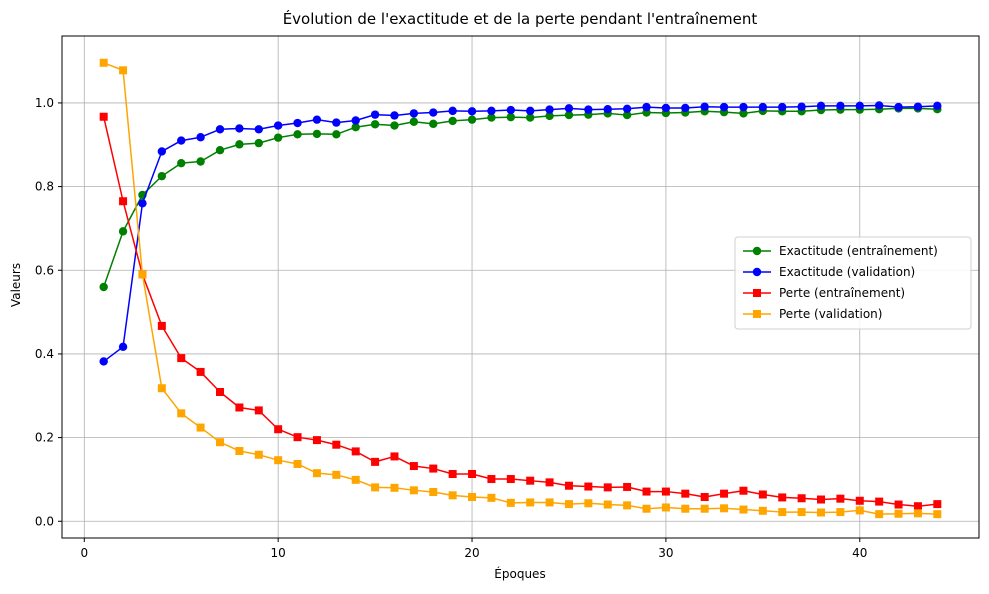 The height and width of the screenshot is (594, 989). Describe the element at coordinates (665, 553) in the screenshot. I see `x-tick-label: 30` at that location.